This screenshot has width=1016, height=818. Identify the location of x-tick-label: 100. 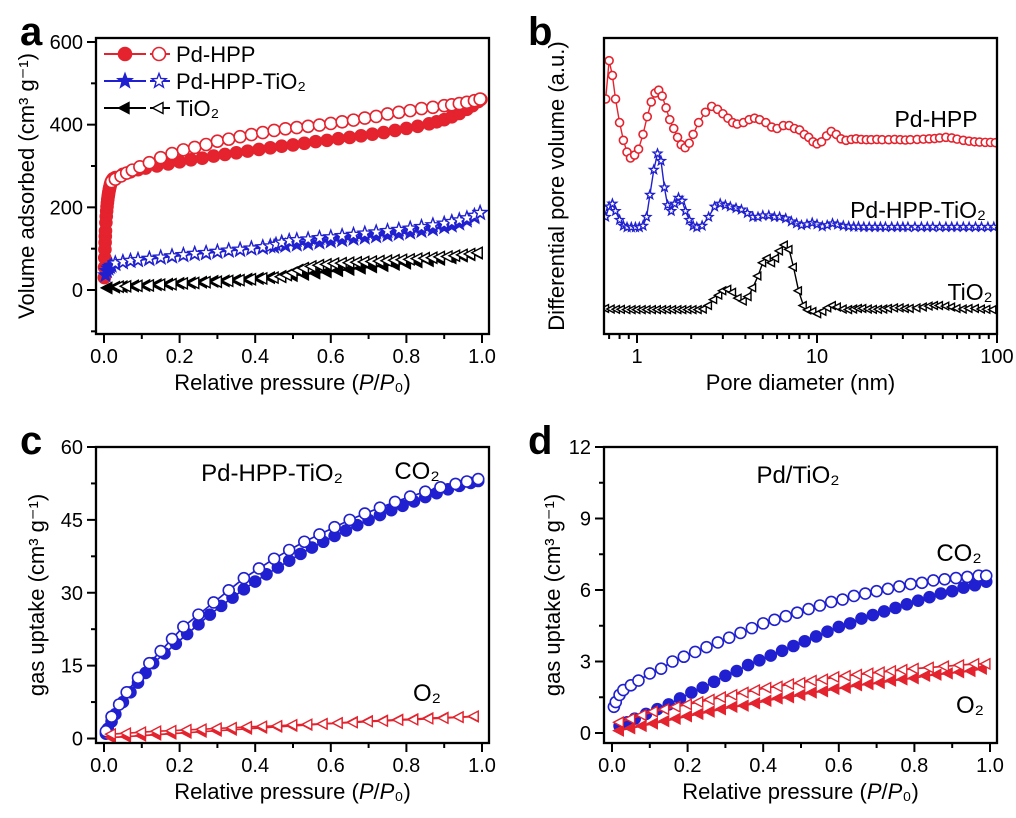
(996, 357).